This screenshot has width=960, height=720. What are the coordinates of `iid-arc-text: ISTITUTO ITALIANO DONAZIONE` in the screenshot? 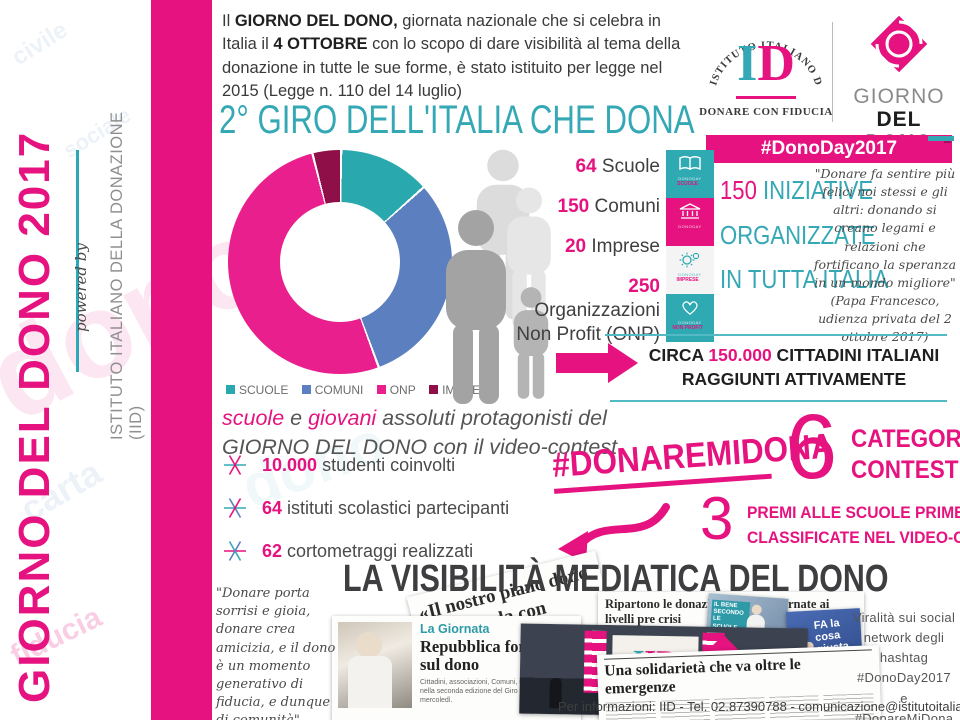 It's located at (764, 48).